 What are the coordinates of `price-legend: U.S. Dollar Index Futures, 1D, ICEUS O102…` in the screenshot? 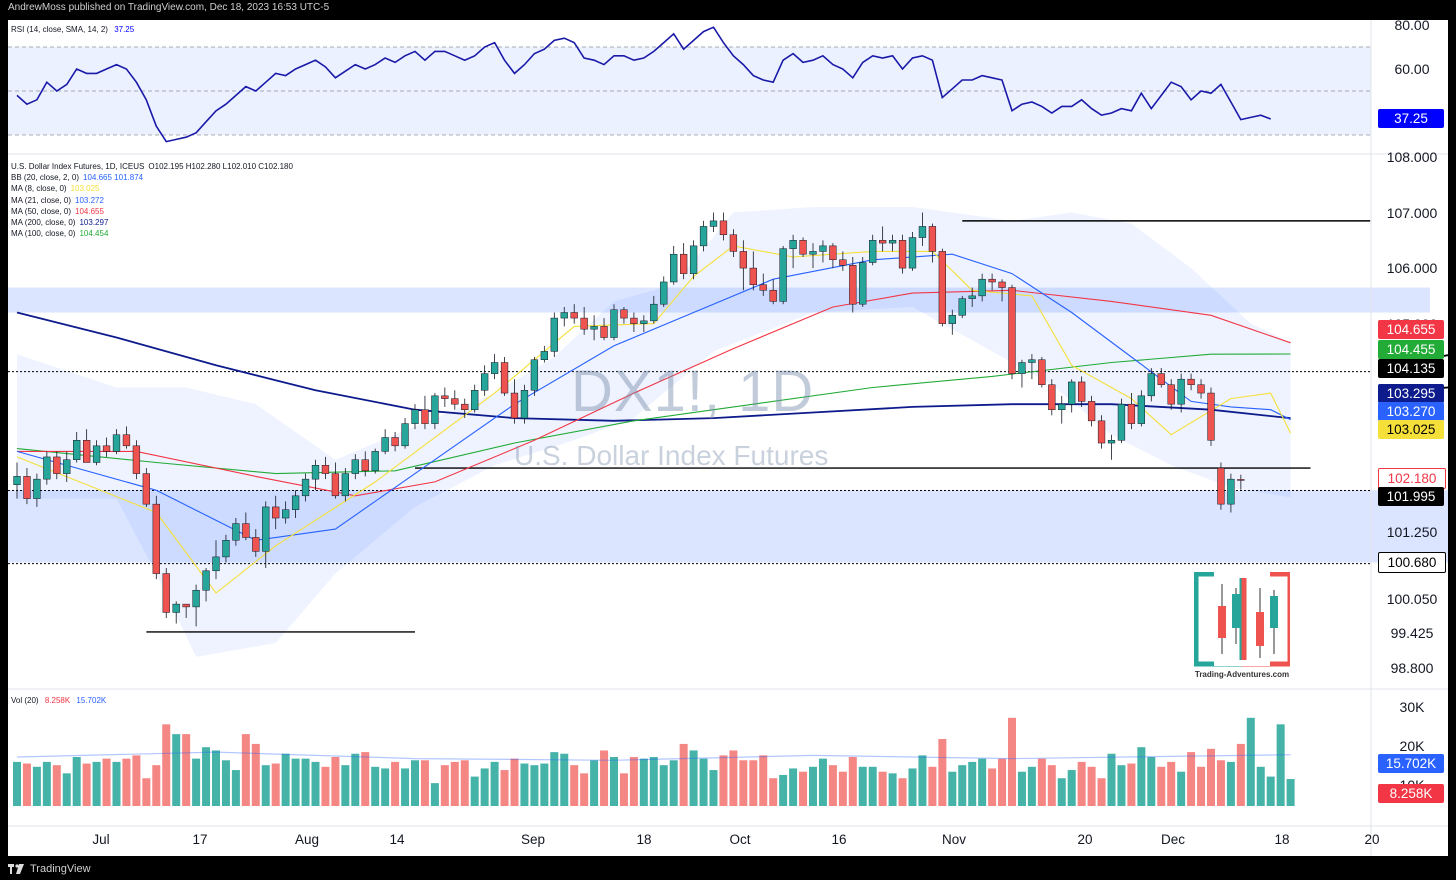 It's located at (152, 200).